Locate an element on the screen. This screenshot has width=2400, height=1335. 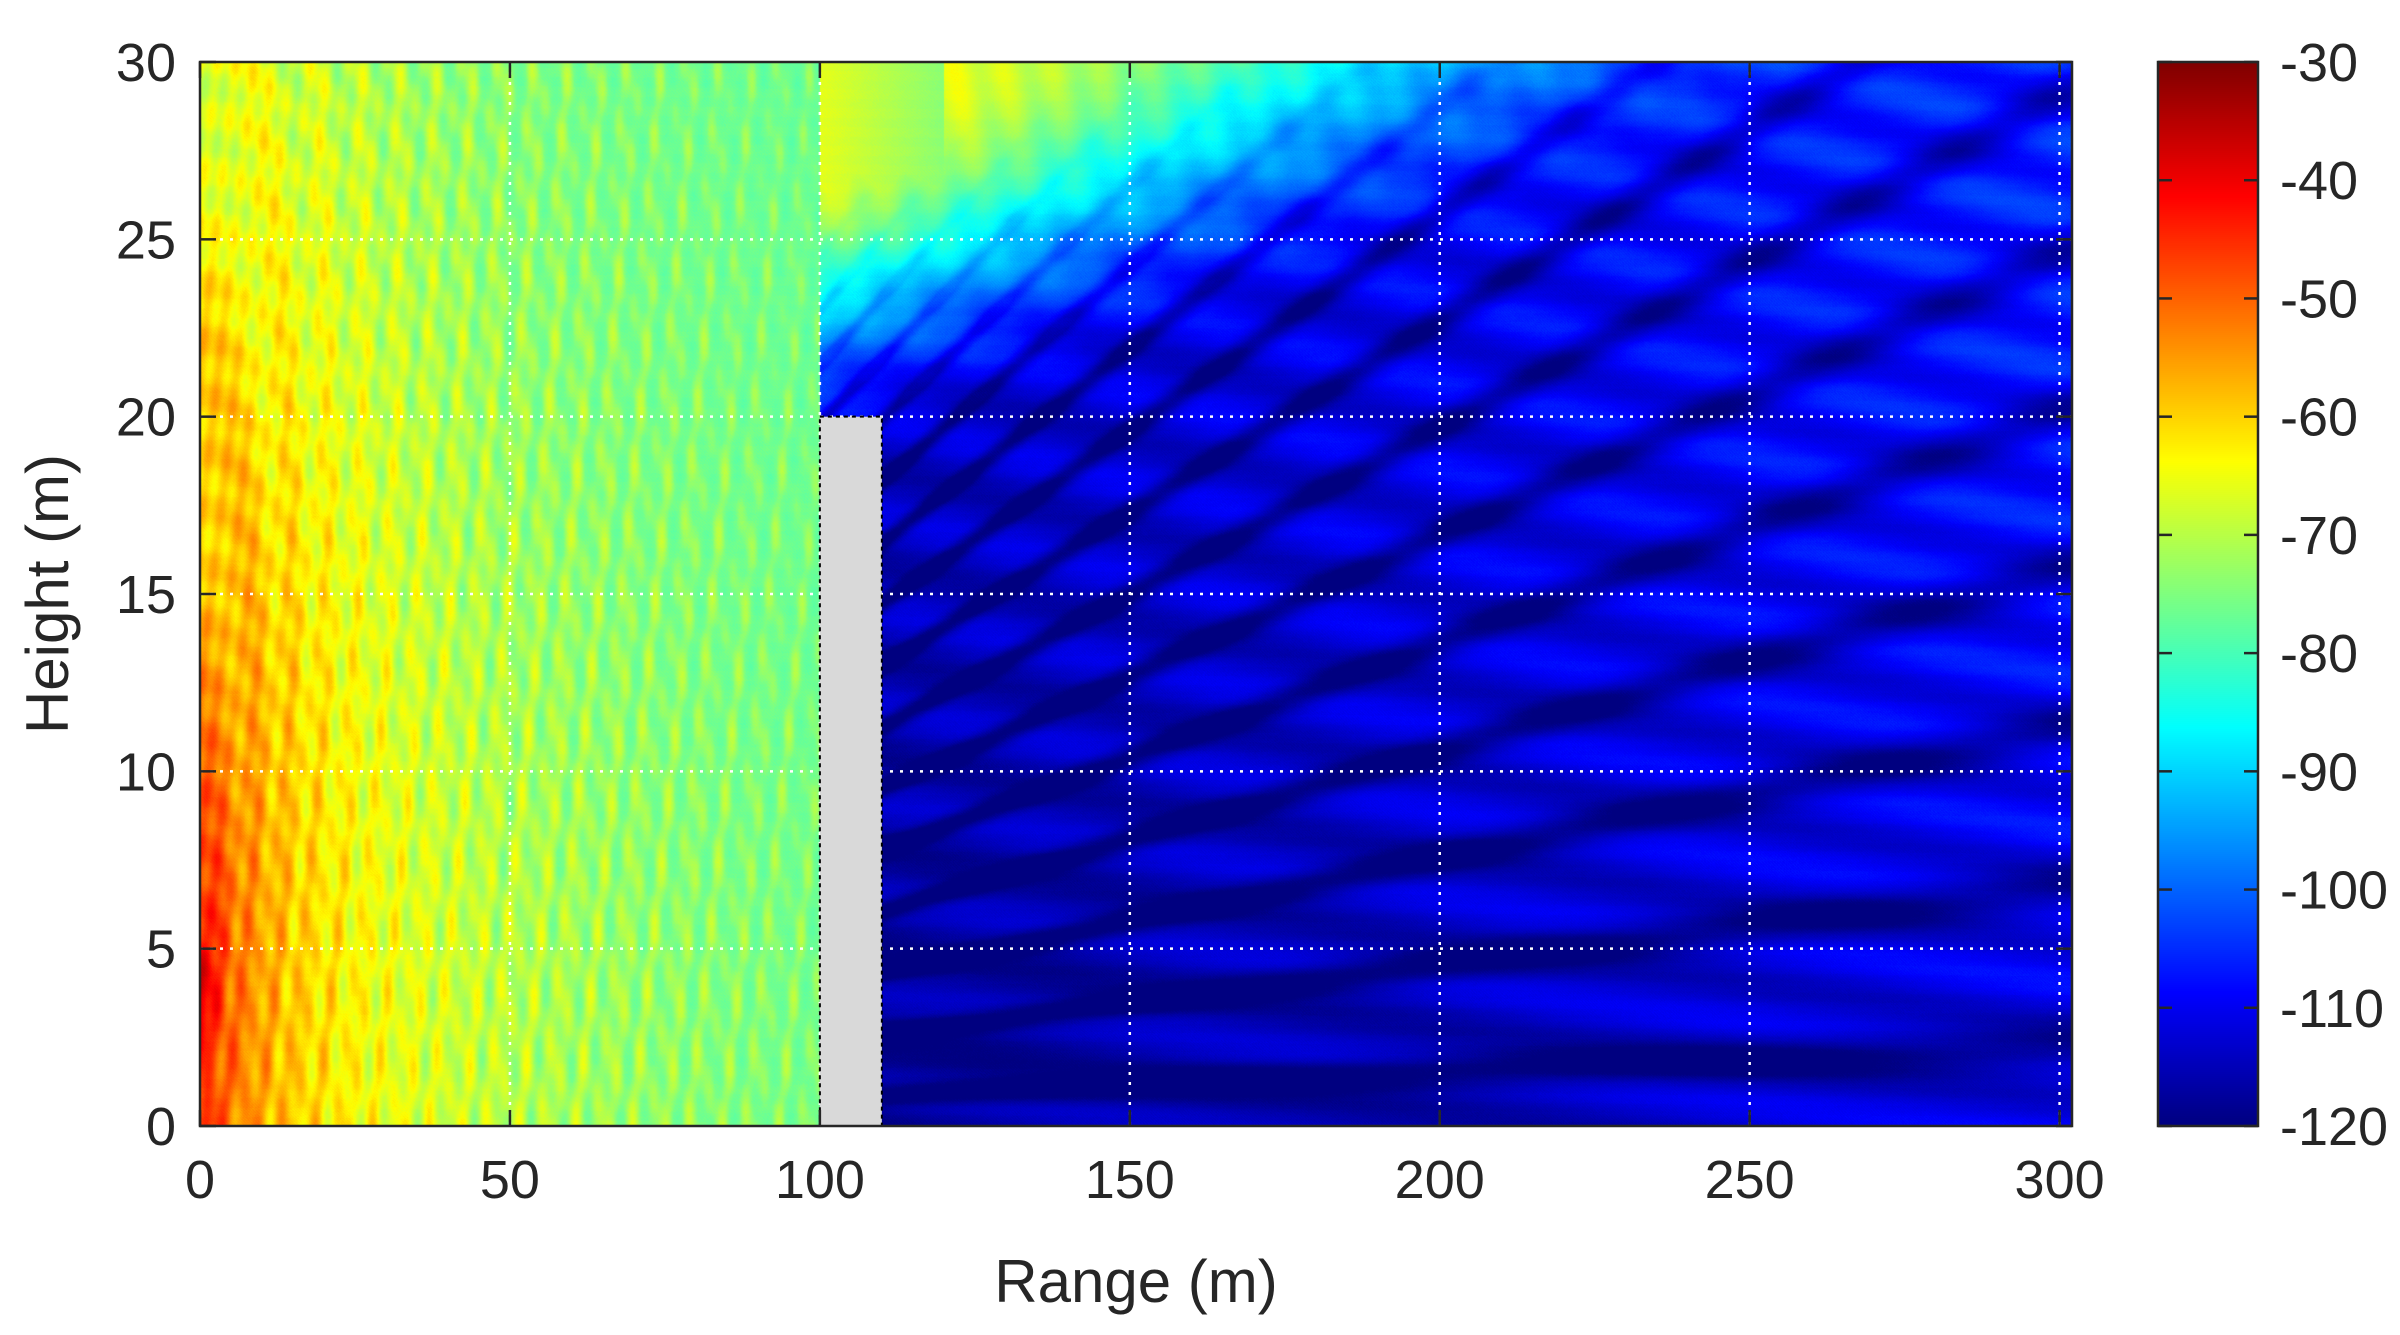
x-tick-label: 100 is located at coordinates (820, 1180).